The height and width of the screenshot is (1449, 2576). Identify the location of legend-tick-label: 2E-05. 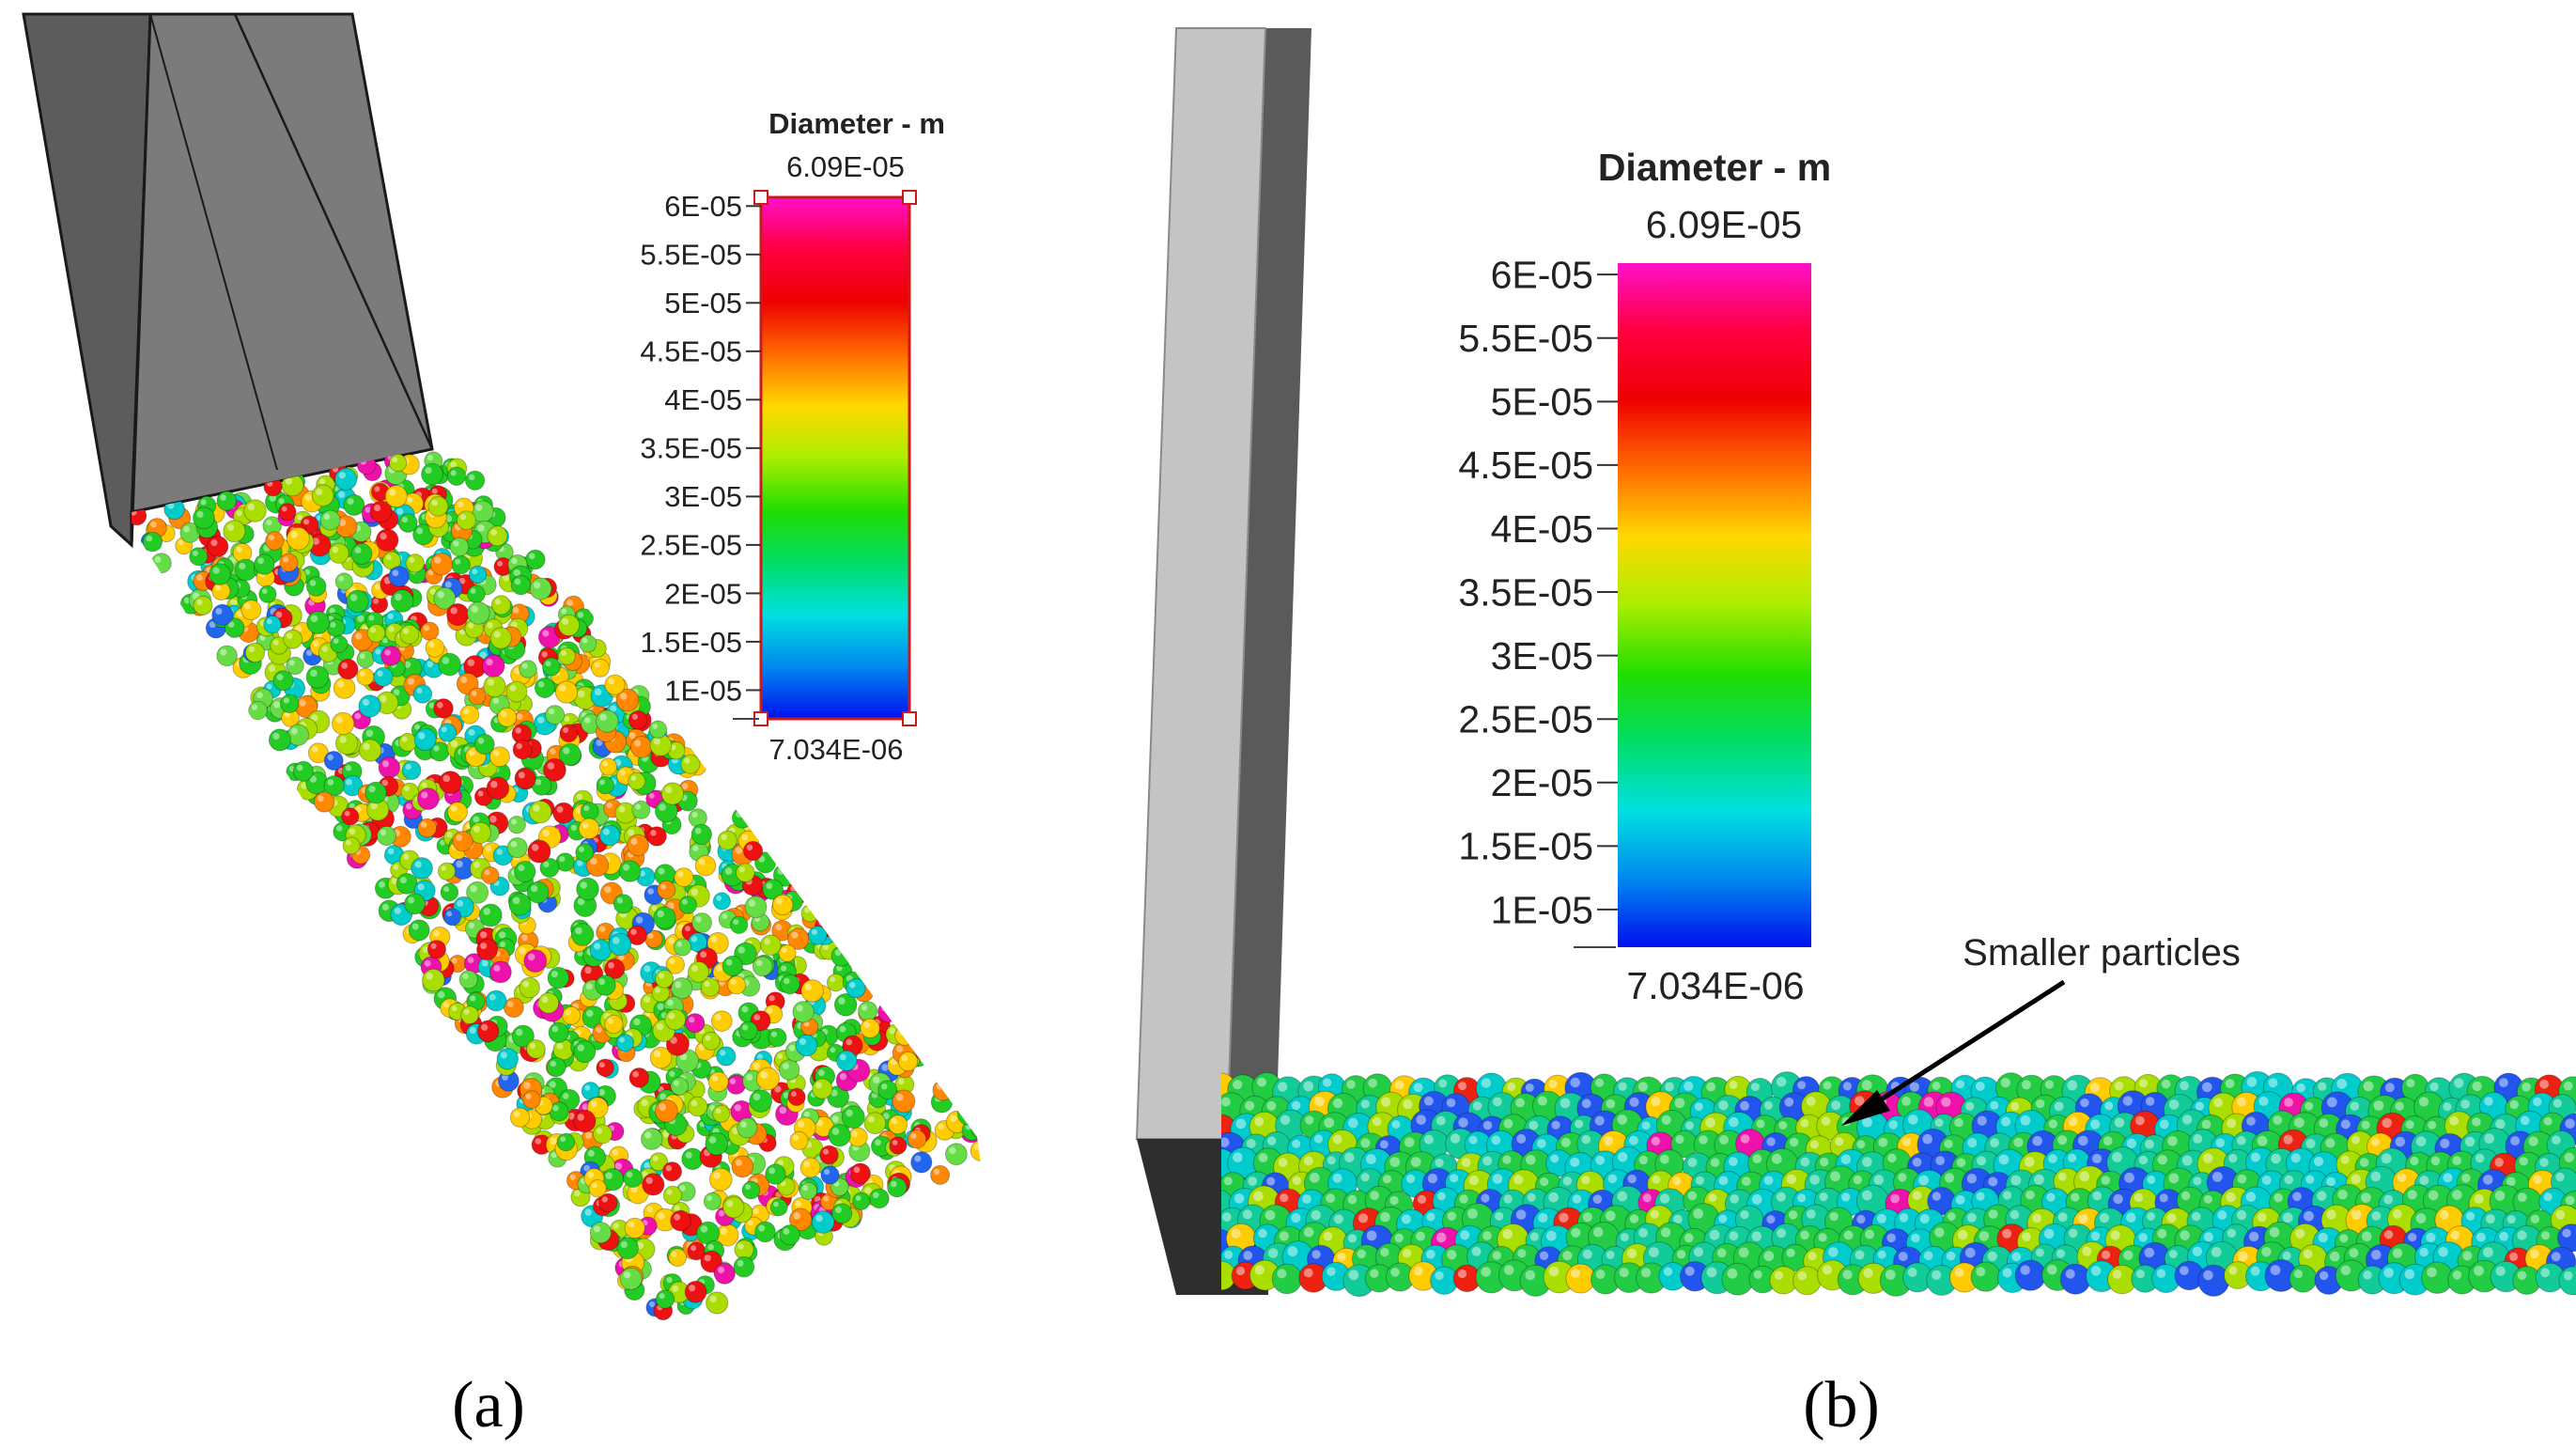
(1542, 782).